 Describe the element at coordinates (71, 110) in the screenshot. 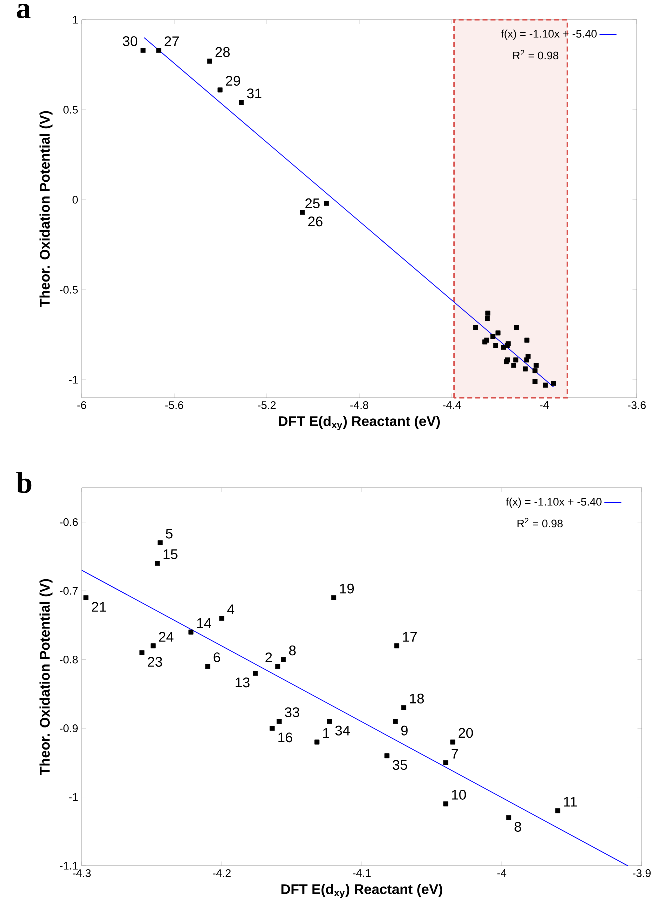

I see `y-tick-label: 0.5` at that location.